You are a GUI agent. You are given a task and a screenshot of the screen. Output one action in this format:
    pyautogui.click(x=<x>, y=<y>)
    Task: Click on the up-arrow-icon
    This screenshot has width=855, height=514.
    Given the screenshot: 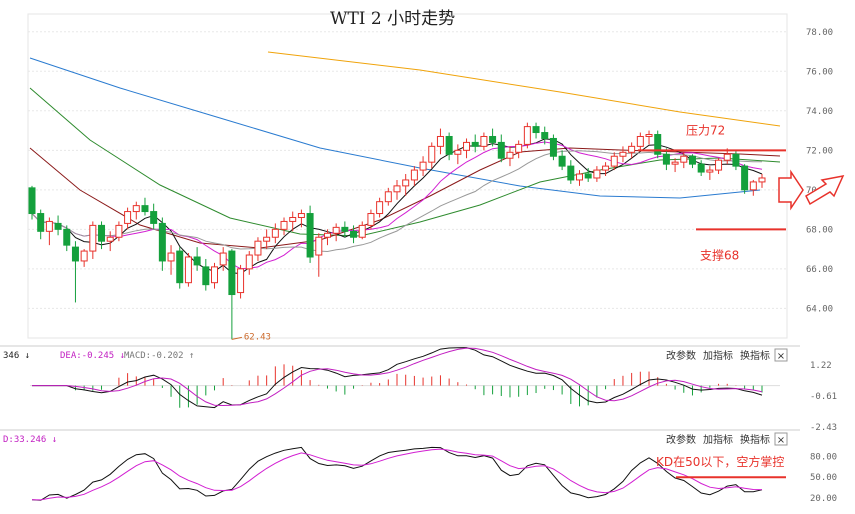 What is the action you would take?
    pyautogui.click(x=825, y=190)
    